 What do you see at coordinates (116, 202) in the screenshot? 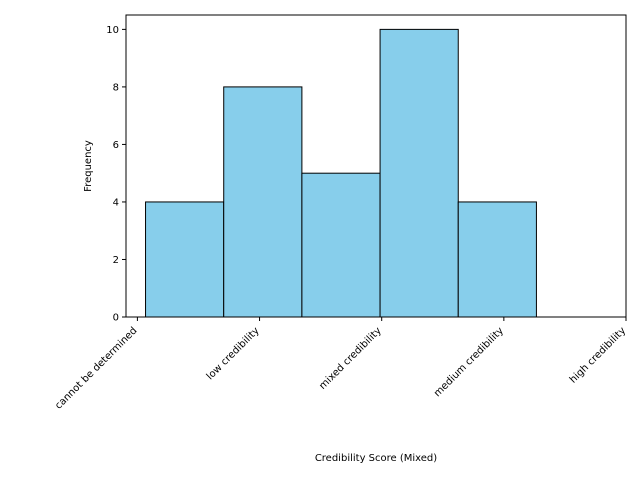
I see `y-tick-label-4: 4` at bounding box center [116, 202].